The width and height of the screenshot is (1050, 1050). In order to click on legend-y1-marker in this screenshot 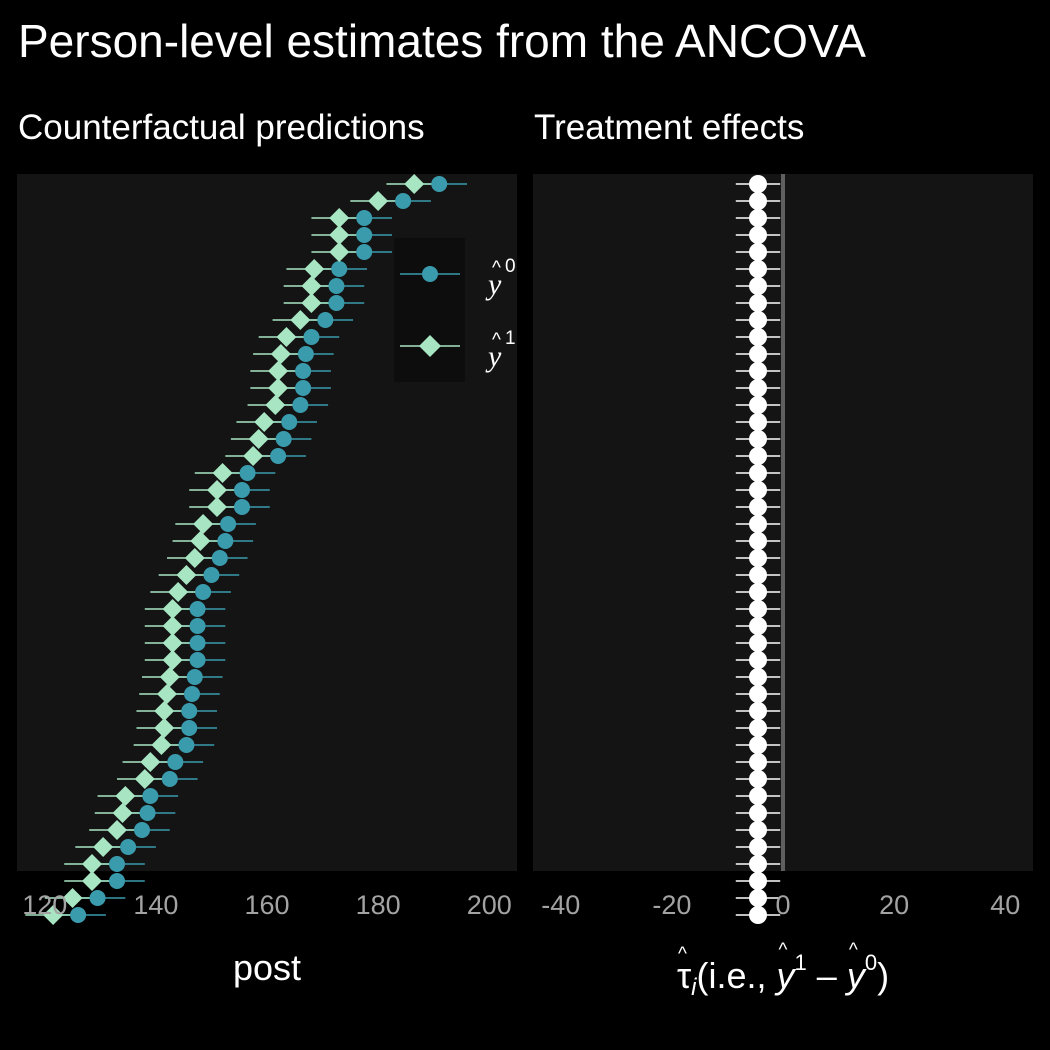, I will do `click(430, 346)`.